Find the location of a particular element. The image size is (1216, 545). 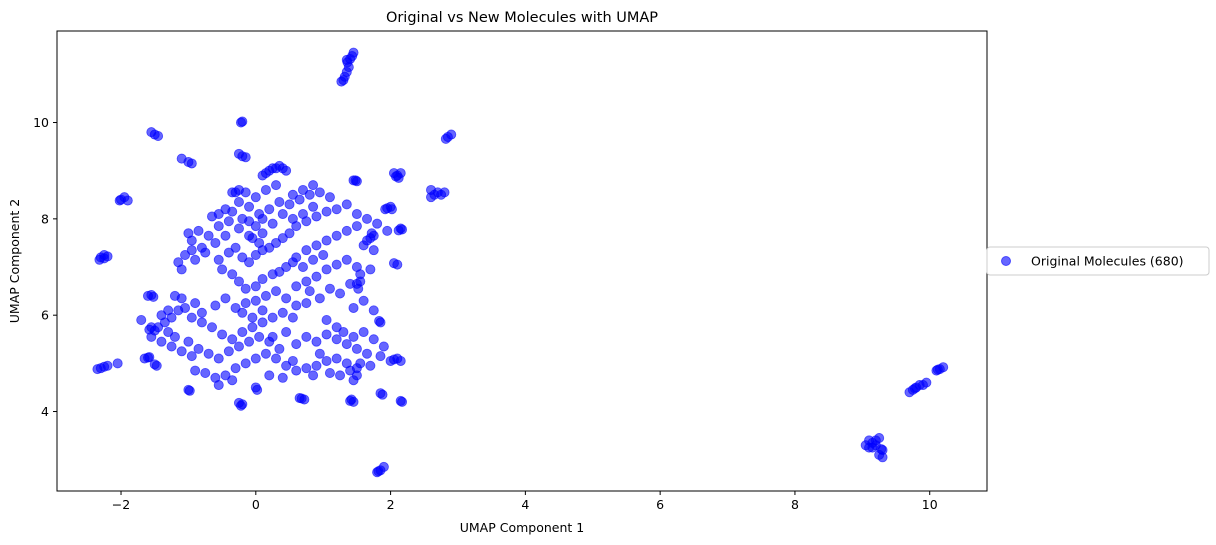

legend-label: Original Molecules (680) is located at coordinates (1107, 261).